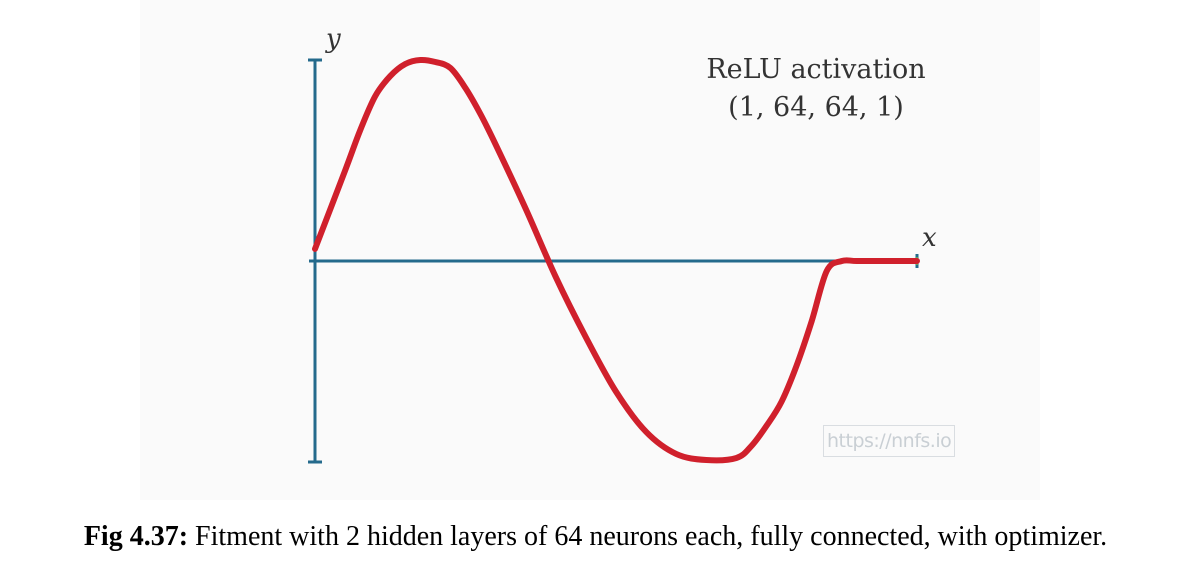 This screenshot has width=1191, height=569. I want to click on figure-caption-label: Fig 4.37:, so click(136, 536).